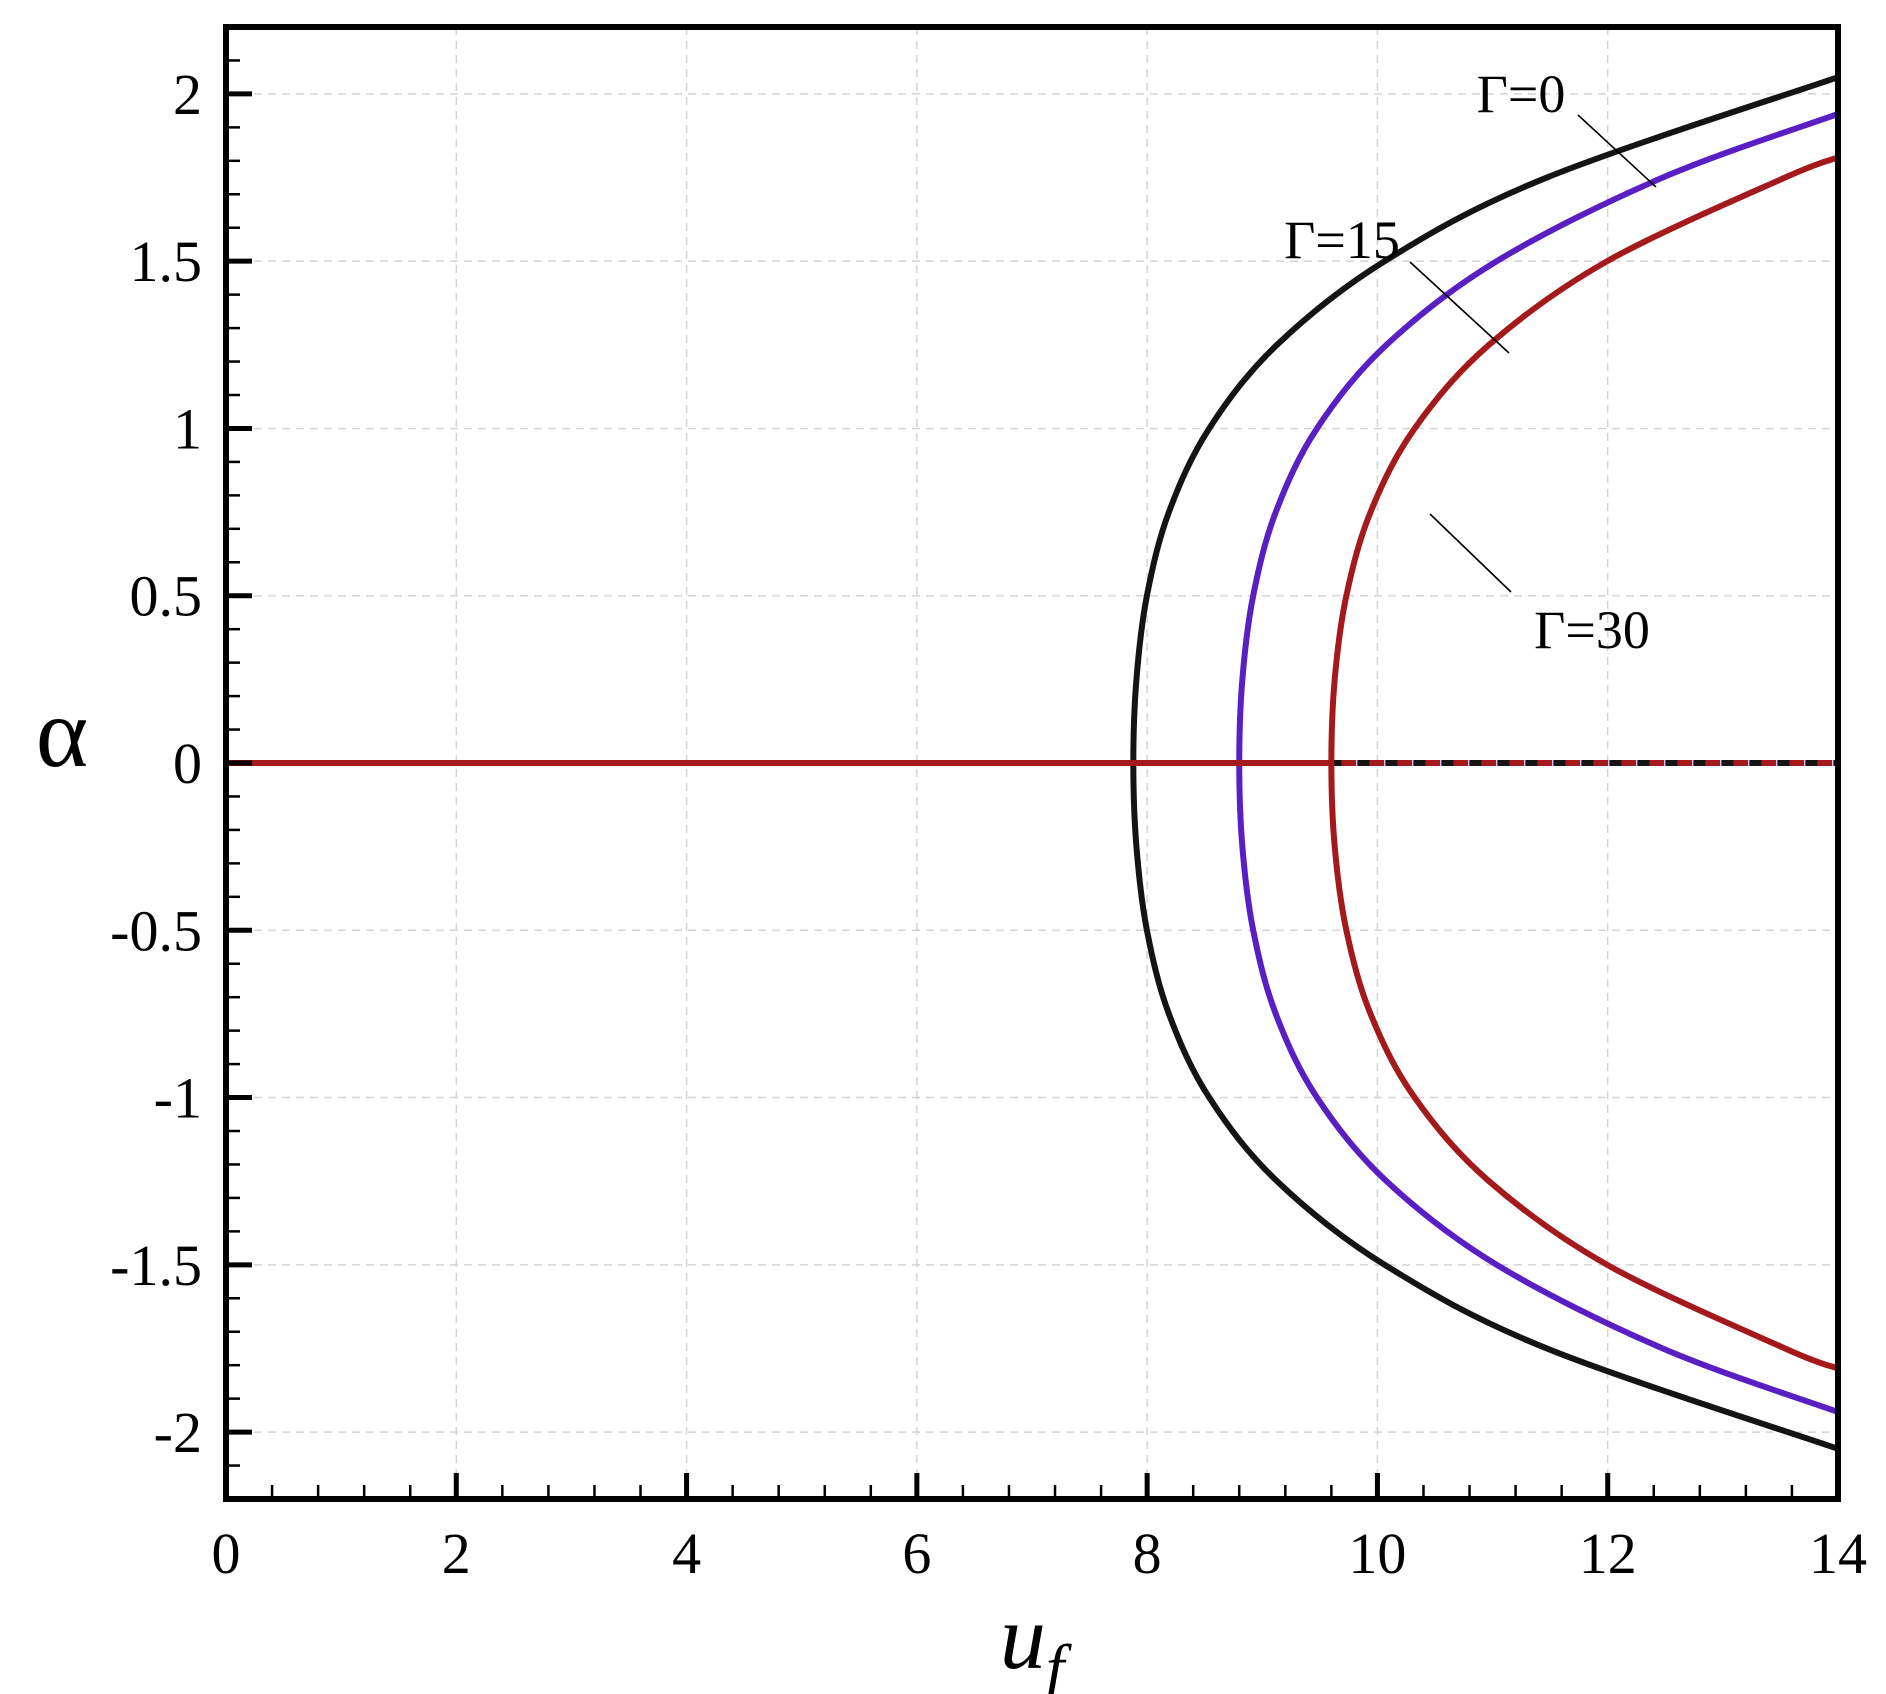  Describe the element at coordinates (62, 732) in the screenshot. I see `y-axis-label: α` at that location.